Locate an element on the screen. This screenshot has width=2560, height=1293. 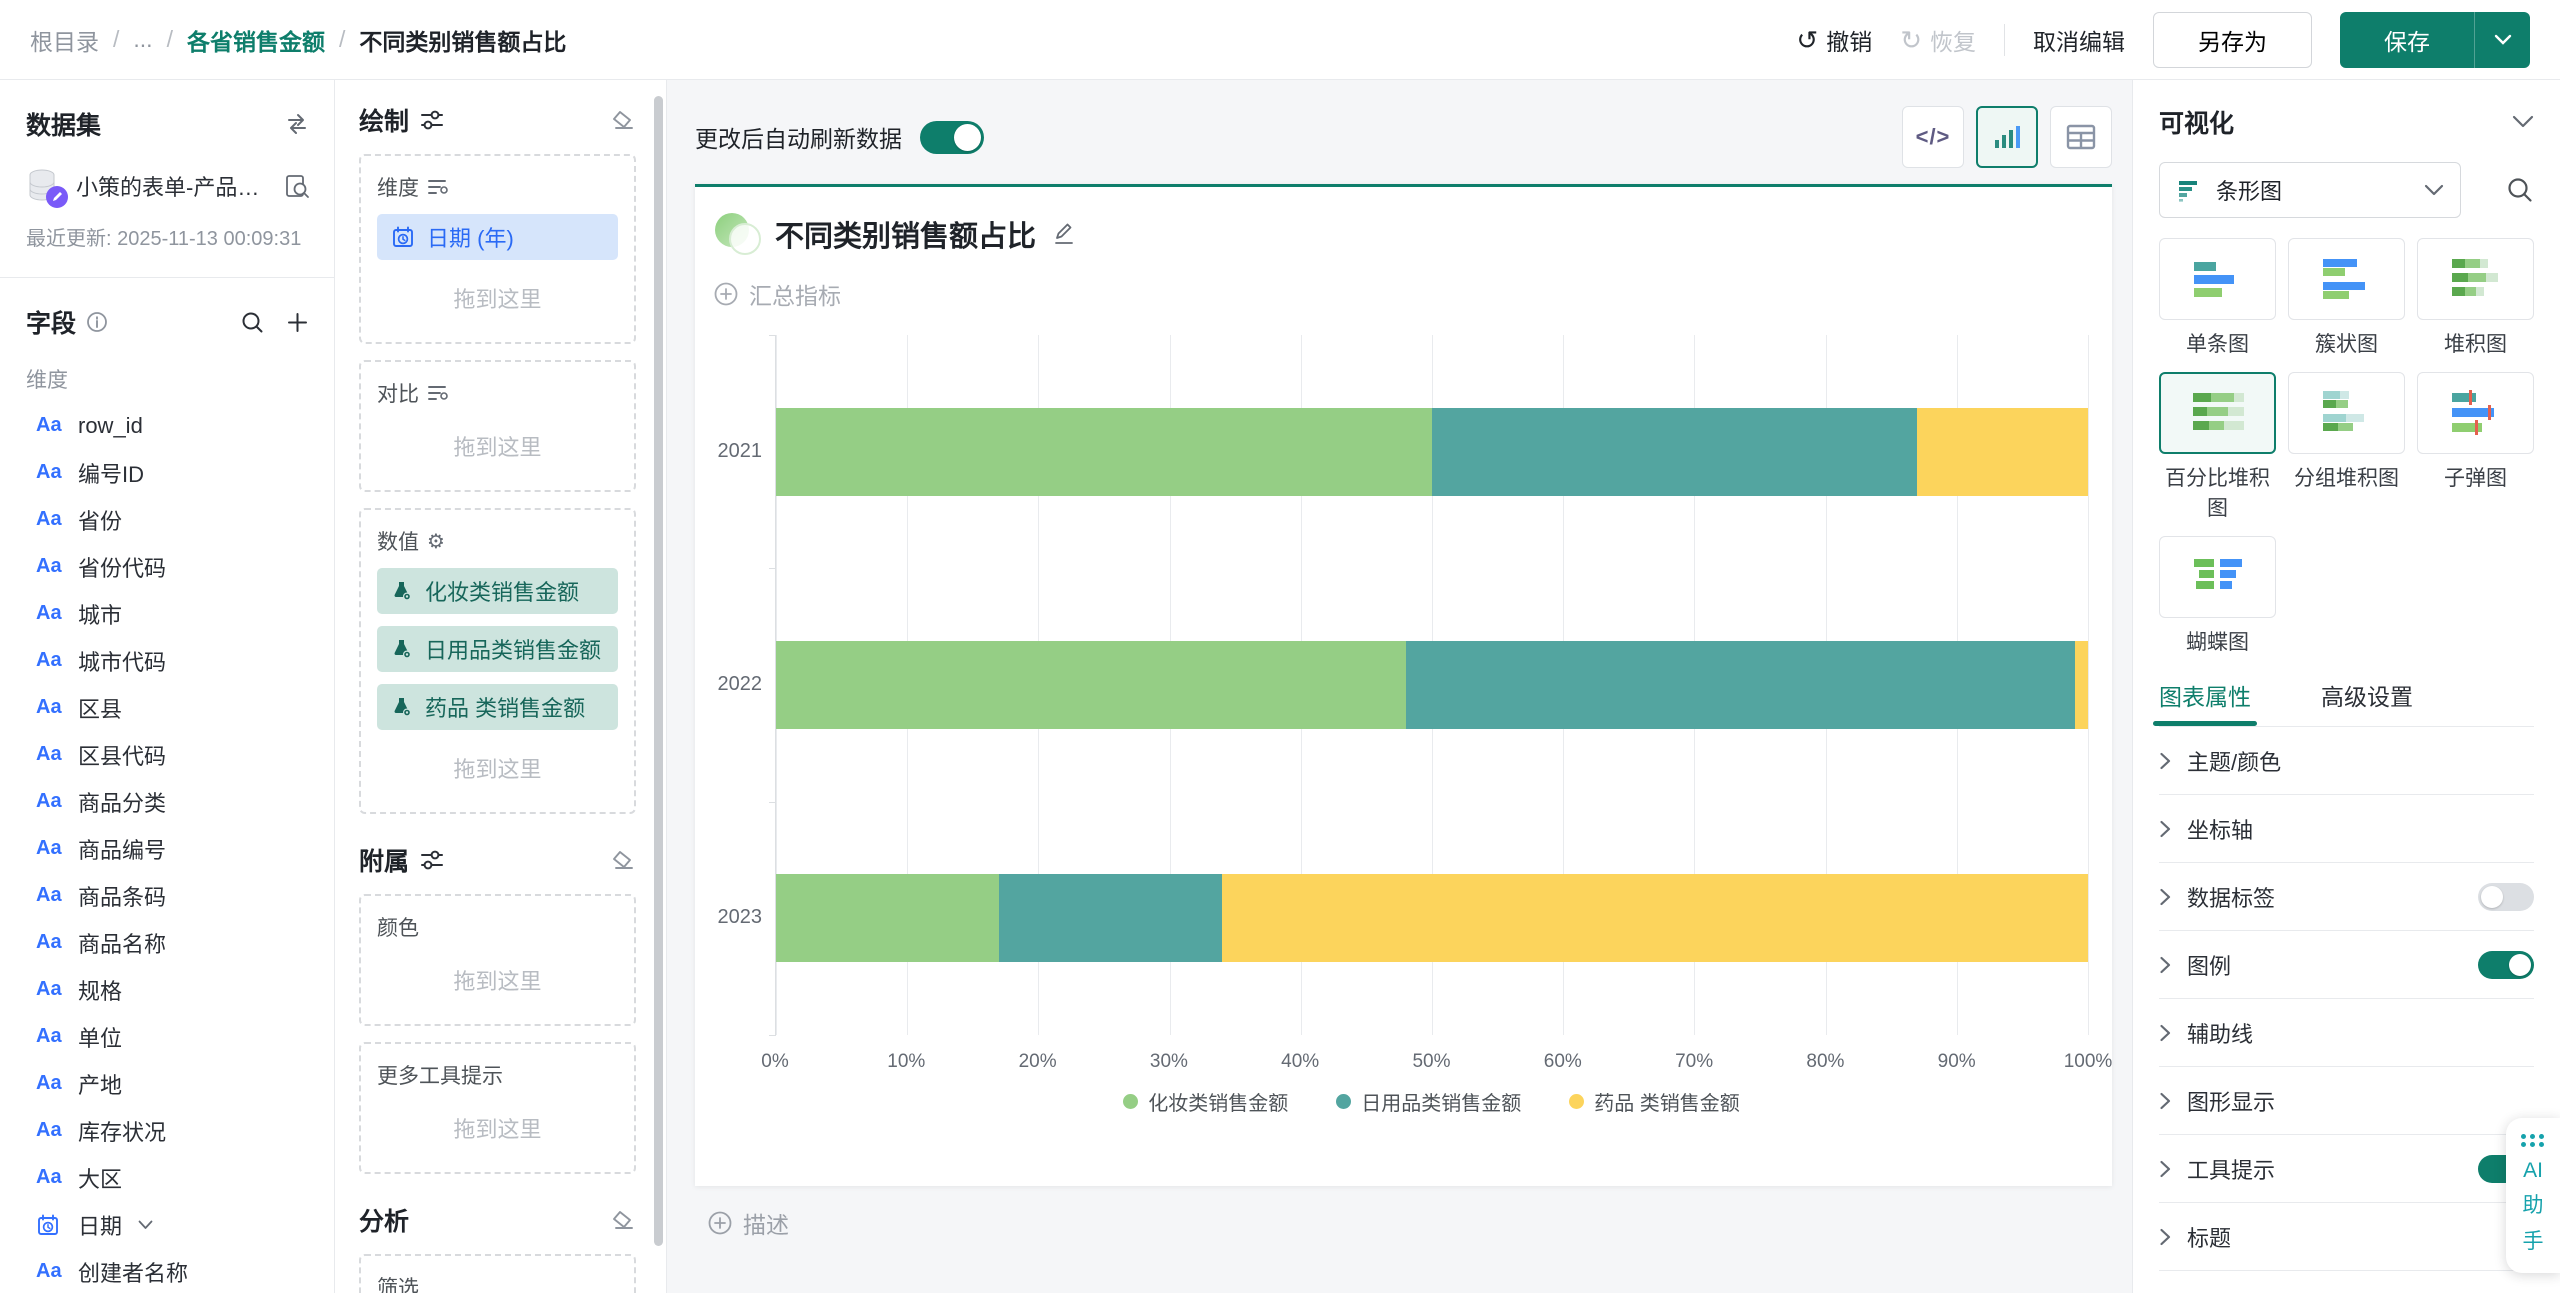
chart-type-value: 条形图 is located at coordinates (2249, 191).